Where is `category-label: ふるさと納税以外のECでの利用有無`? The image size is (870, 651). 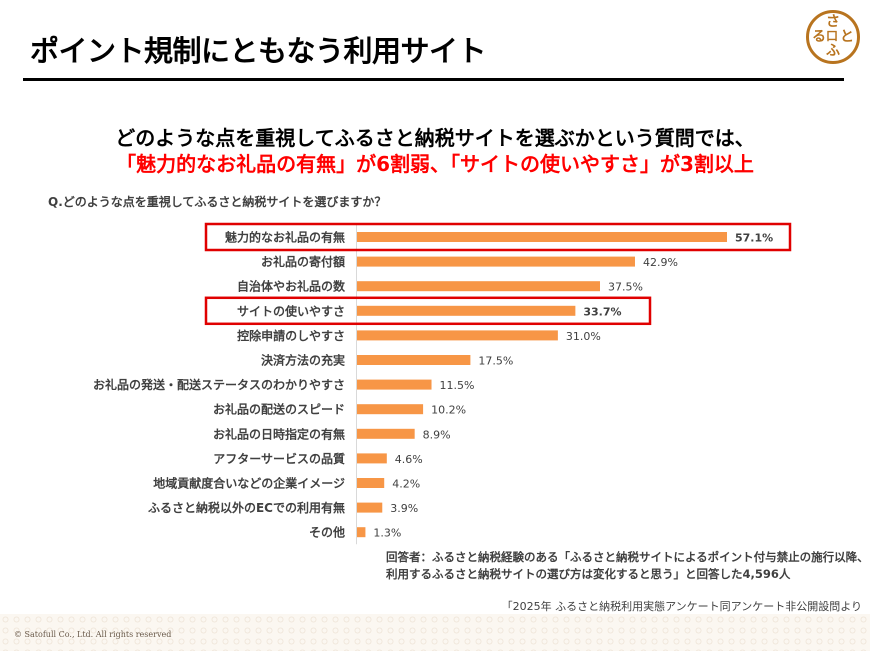
category-label: ふるさと納税以外のECでの利用有無 is located at coordinates (246, 507).